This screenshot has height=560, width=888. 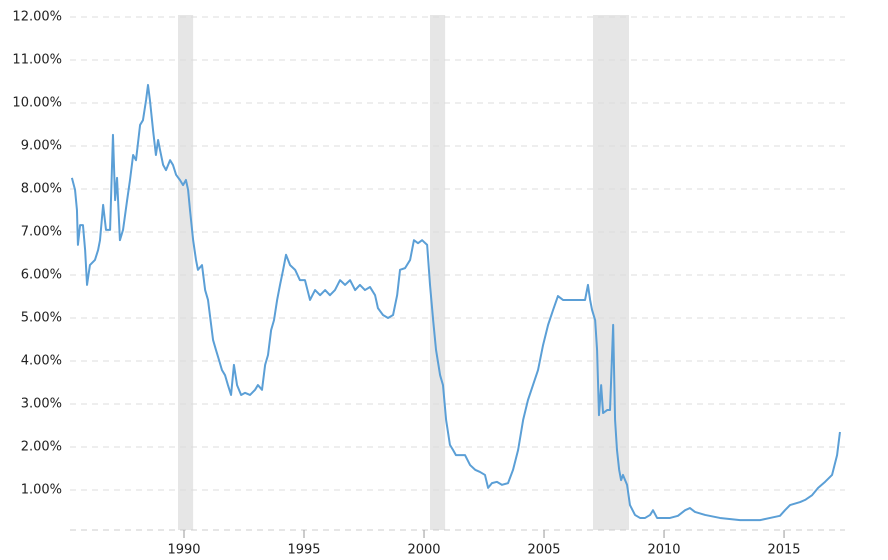 I want to click on x-tick-label: 1990, so click(x=183, y=550).